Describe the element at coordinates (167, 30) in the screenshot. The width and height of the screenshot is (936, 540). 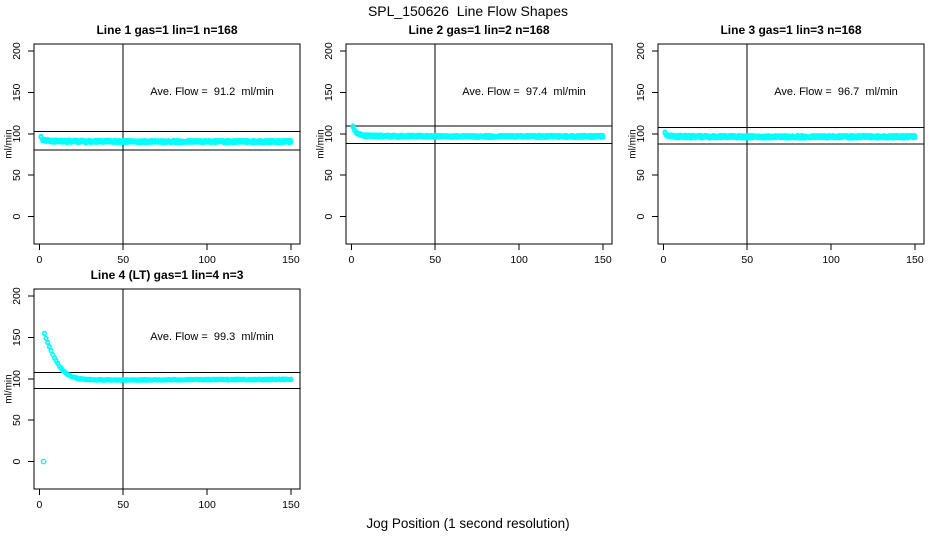
I see `subplot-title: Line 1 gas=1 lin=1 n=168` at that location.